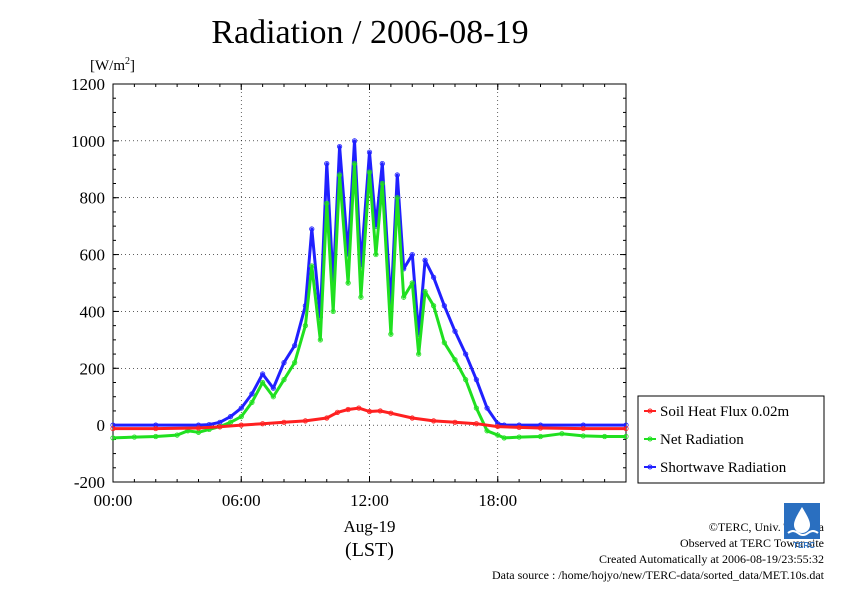 This screenshot has height=595, width=842. What do you see at coordinates (370, 32) in the screenshot?
I see `chart-title: Radiation / 2006-08-19` at bounding box center [370, 32].